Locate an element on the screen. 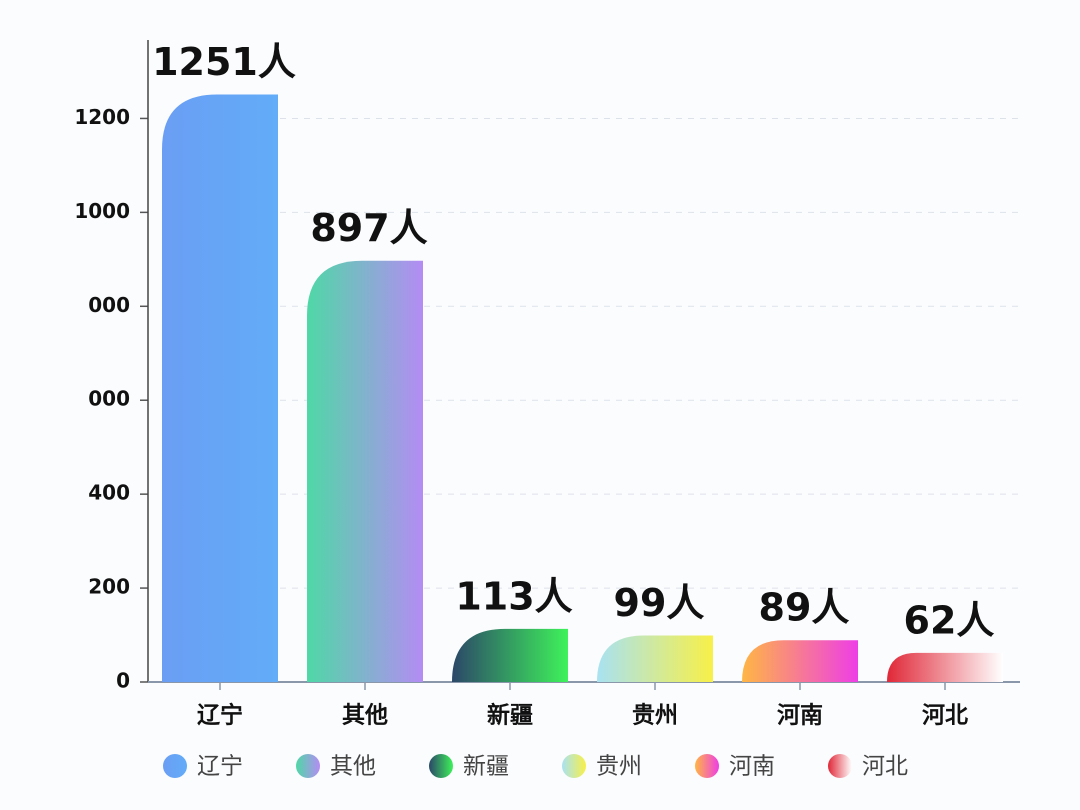  legend-label: 辽宁 is located at coordinates (220, 767).